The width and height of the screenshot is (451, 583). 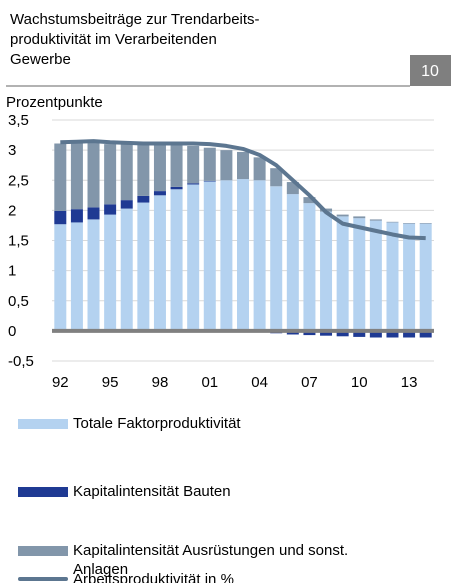 I want to click on y-axis-label: Prozentpunkte, so click(x=54, y=102).